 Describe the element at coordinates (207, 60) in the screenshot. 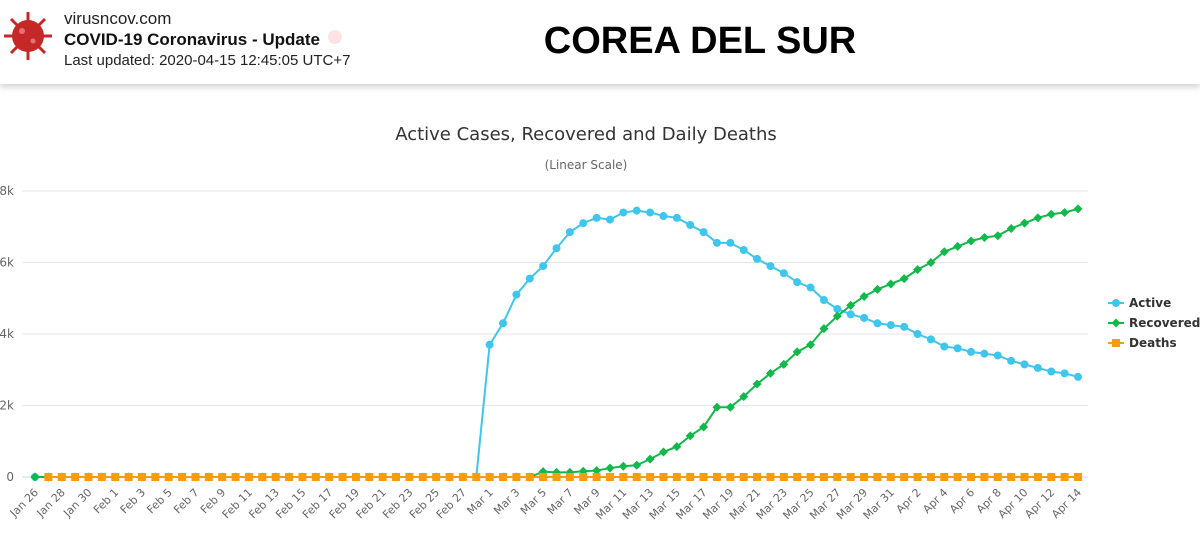

I see `last-updated: Last updated: 2020-04-15 12:45:05 UTC+7` at that location.